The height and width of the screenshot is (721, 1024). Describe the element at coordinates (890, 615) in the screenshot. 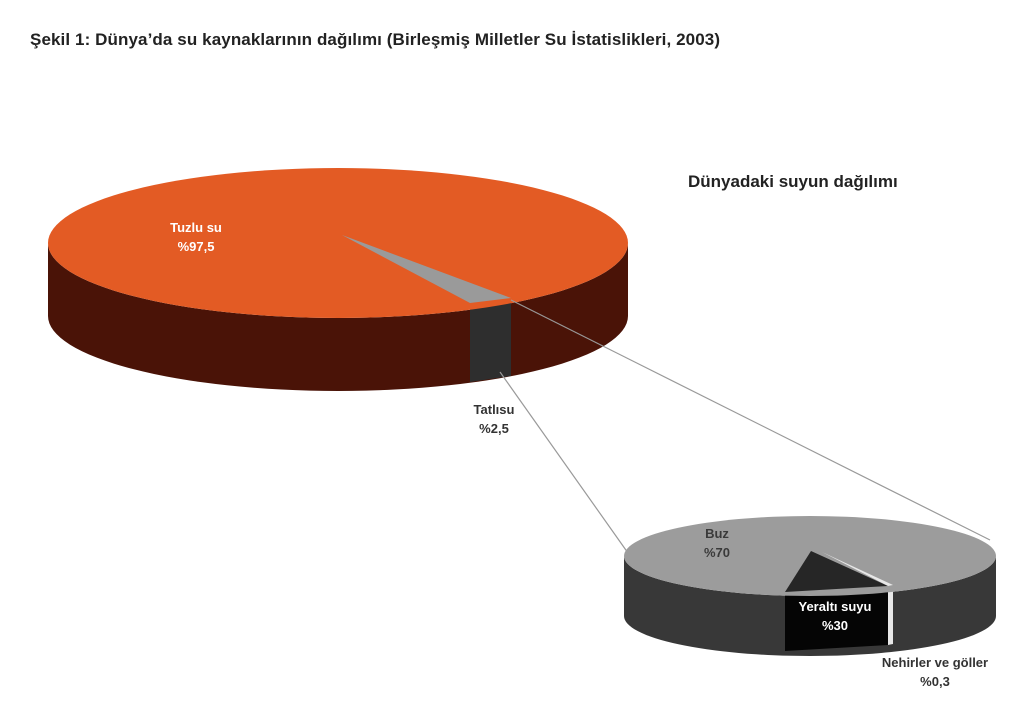

I see `lakes-side` at that location.